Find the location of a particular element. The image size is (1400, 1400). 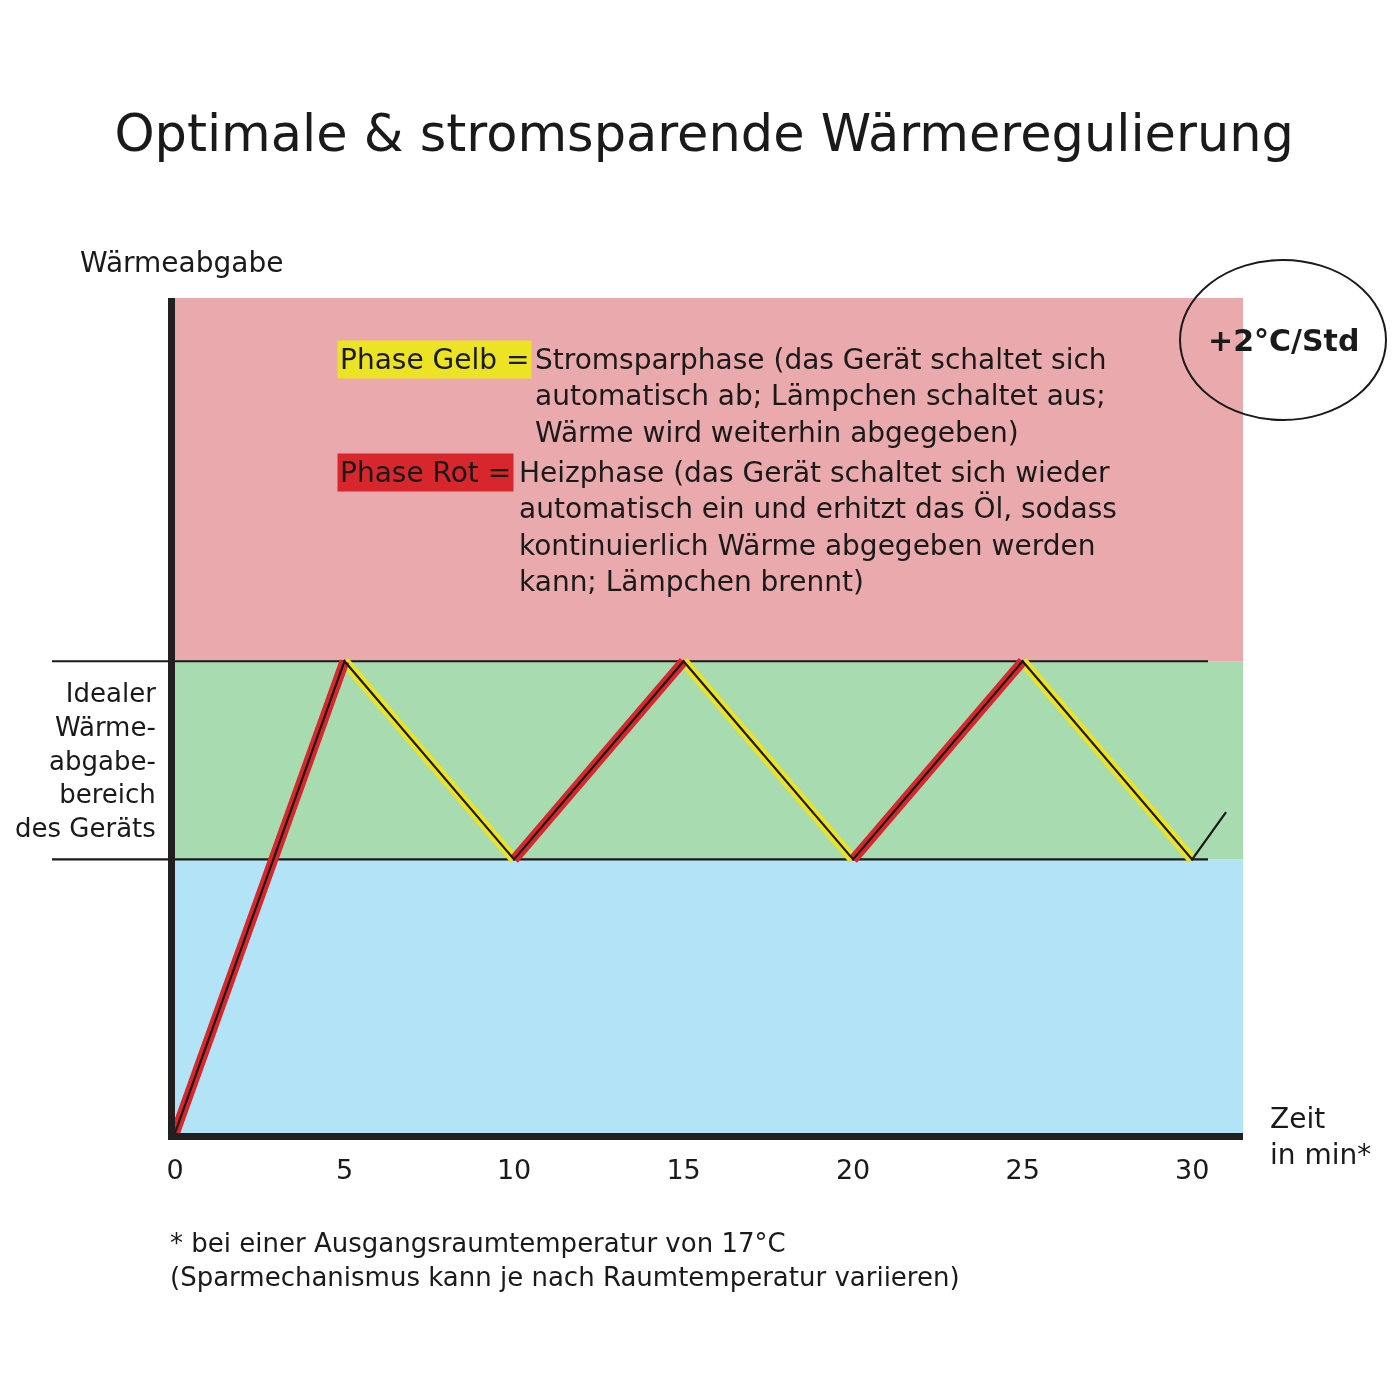

x-tick-label: 25 is located at coordinates (1022, 1169).